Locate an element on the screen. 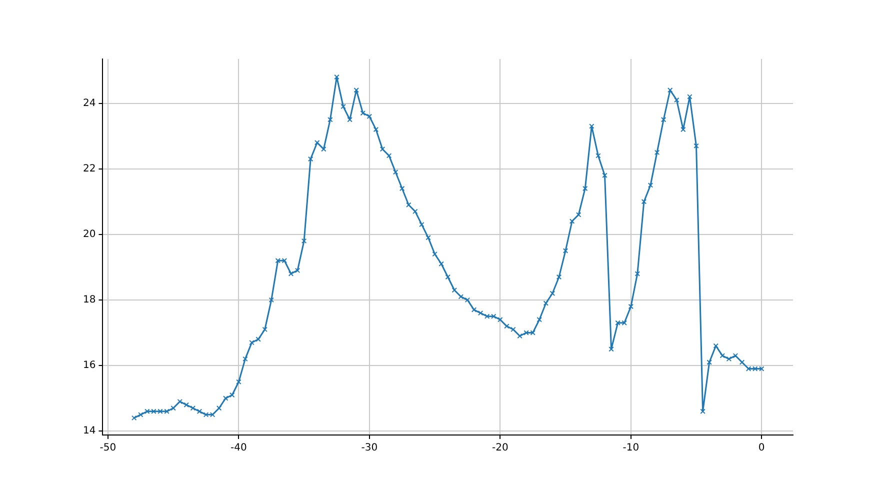 The height and width of the screenshot is (495, 880). y-tick-label: 24 is located at coordinates (89, 103).